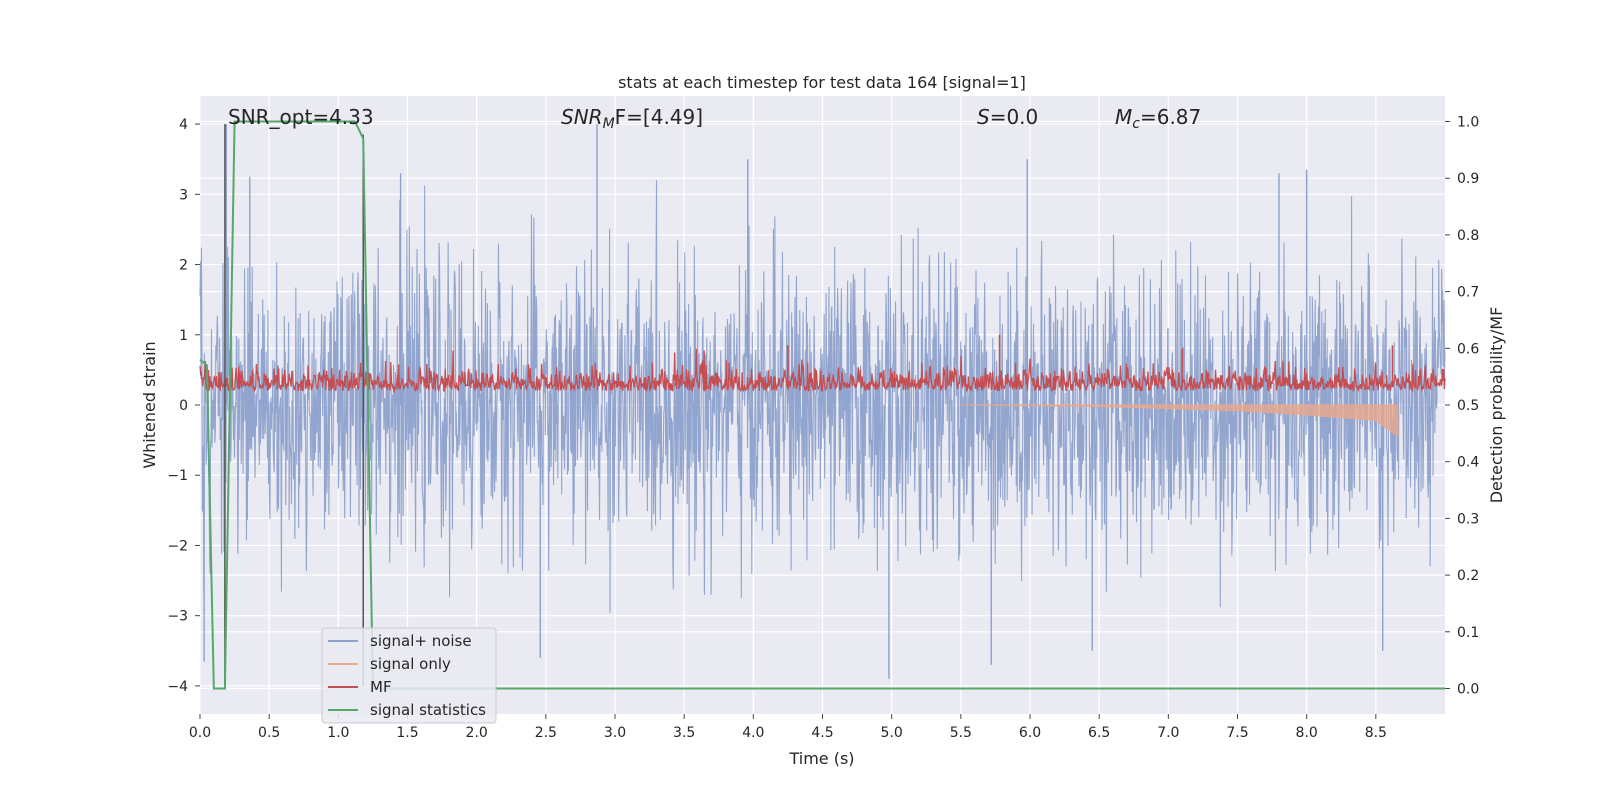 The image size is (1600, 800). Describe the element at coordinates (1468, 633) in the screenshot. I see `y2-tick-label: 0.1` at that location.